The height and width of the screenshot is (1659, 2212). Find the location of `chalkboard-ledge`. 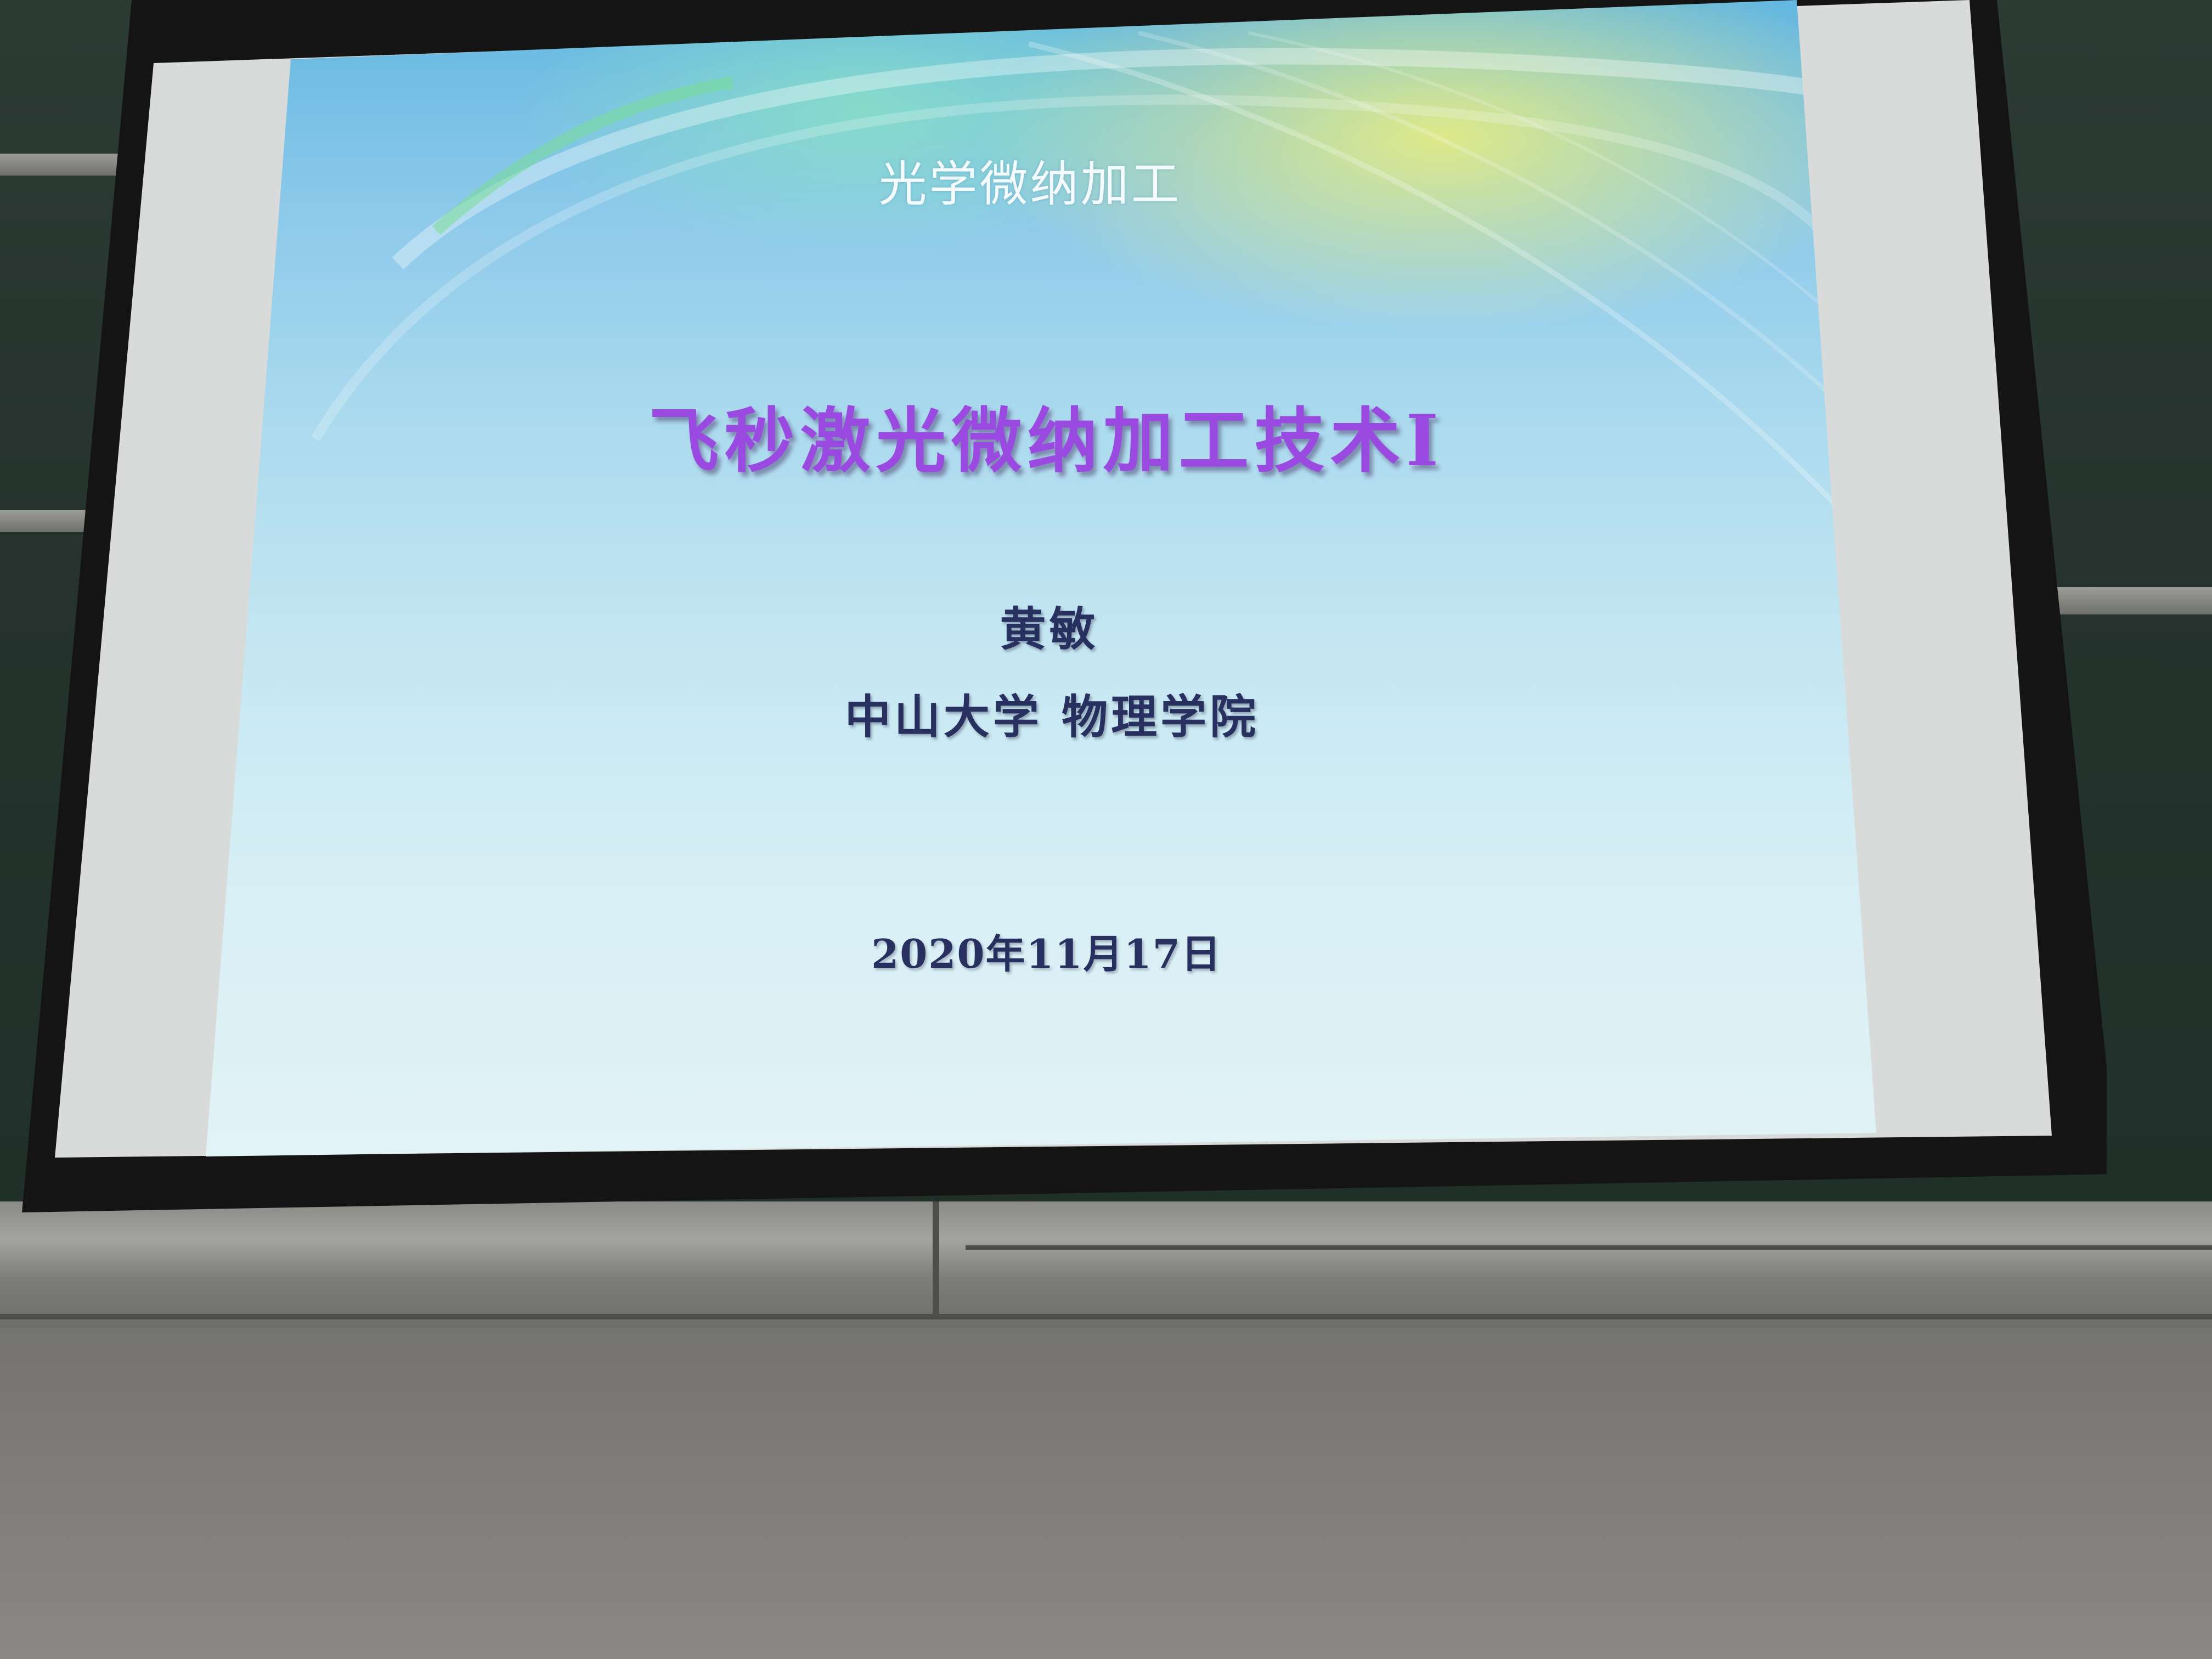

chalkboard-ledge is located at coordinates (1106, 1264).